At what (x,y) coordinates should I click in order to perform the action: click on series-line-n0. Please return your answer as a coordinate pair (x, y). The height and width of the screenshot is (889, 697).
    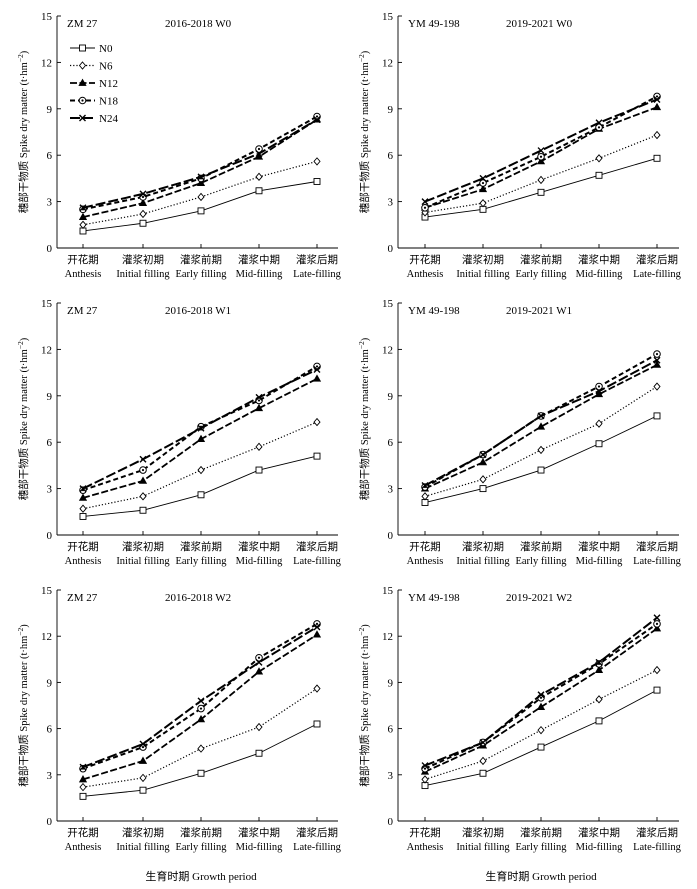
    Looking at the image, I should click on (200, 760).